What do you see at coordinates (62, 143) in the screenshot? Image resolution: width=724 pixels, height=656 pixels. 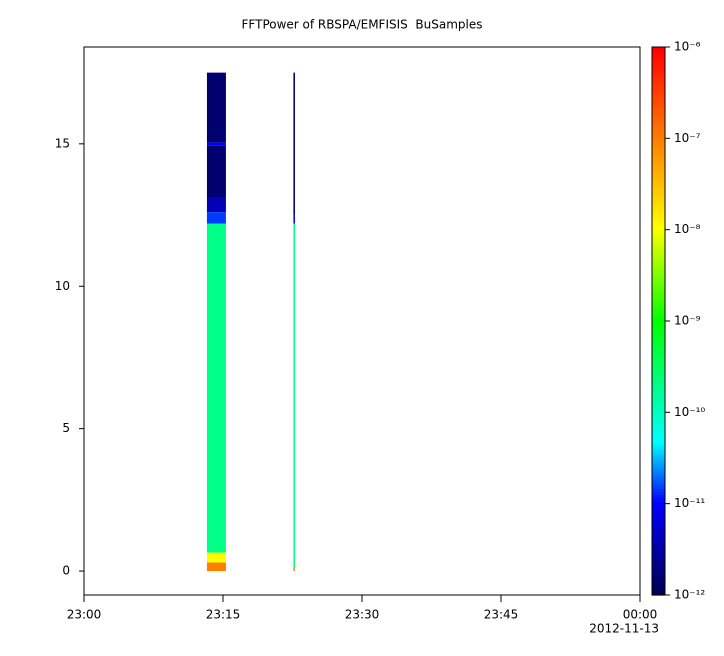 I see `y-tick-label: 15` at bounding box center [62, 143].